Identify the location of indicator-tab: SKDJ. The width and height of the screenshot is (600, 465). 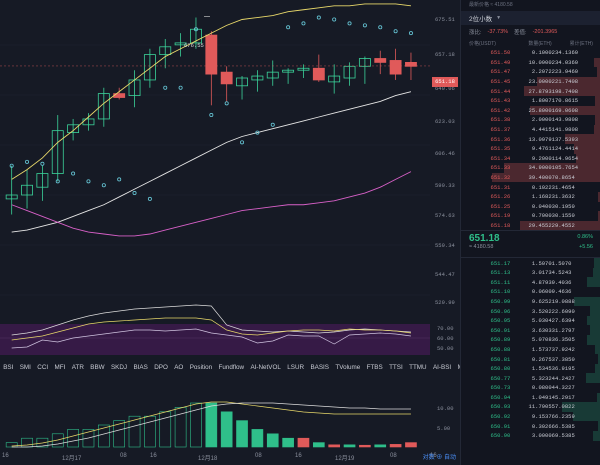
(119, 367).